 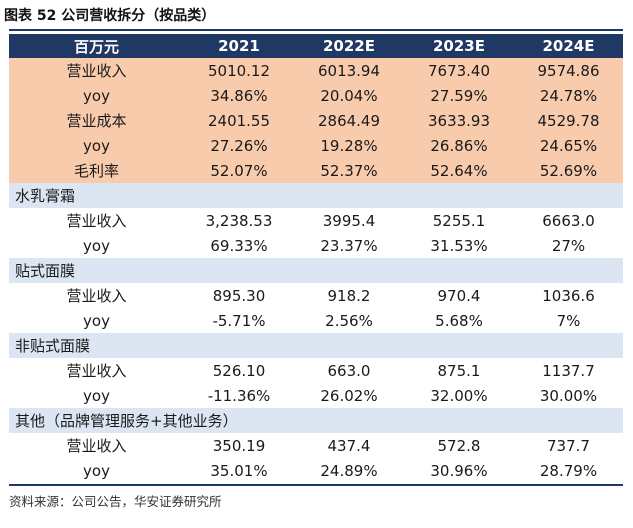 What do you see at coordinates (349, 295) in the screenshot?
I see `value-cell: 918.2` at bounding box center [349, 295].